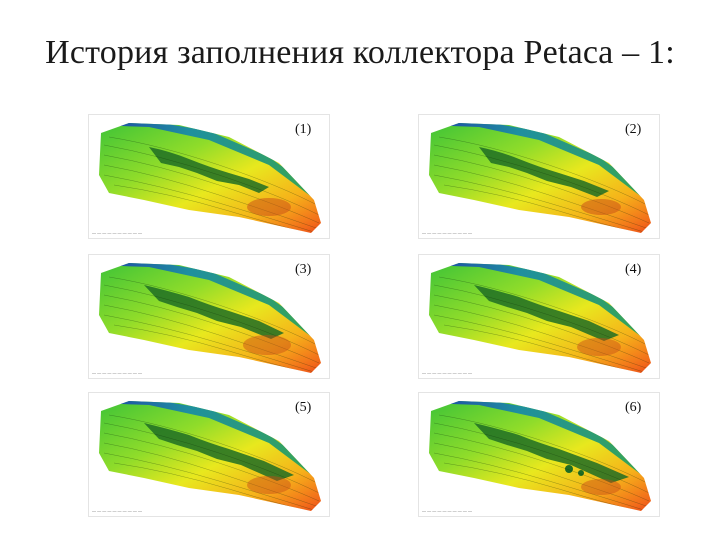 The width and height of the screenshot is (720, 540). I want to click on map-panel-6: (6) — — — — — — — — — —, so click(539, 454).